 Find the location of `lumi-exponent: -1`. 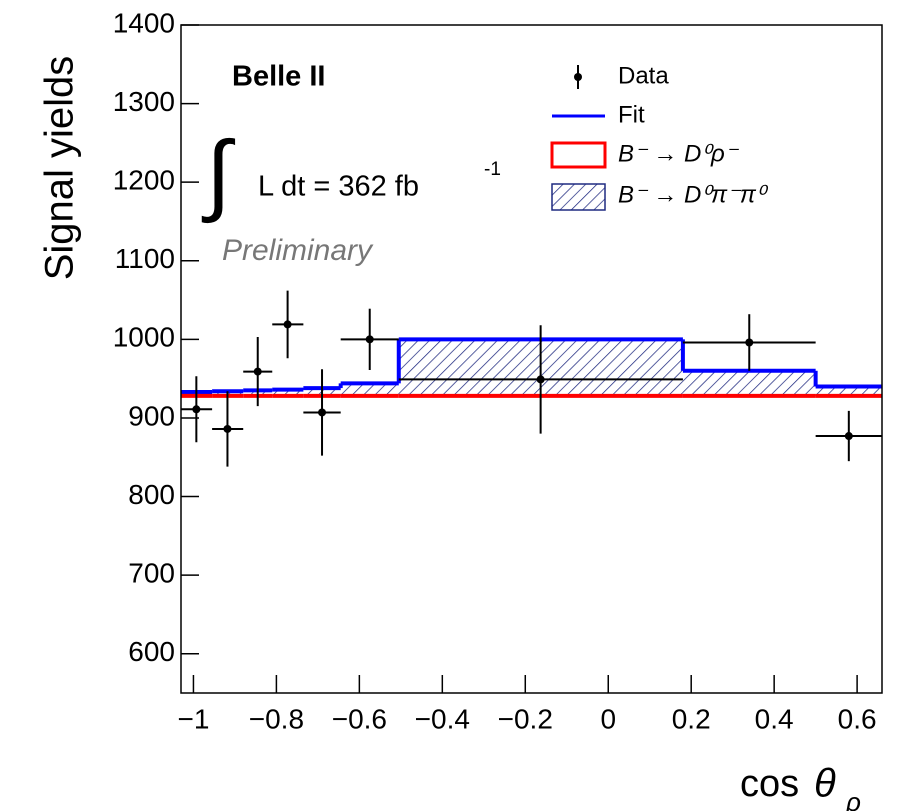

lumi-exponent: -1 is located at coordinates (492, 169).